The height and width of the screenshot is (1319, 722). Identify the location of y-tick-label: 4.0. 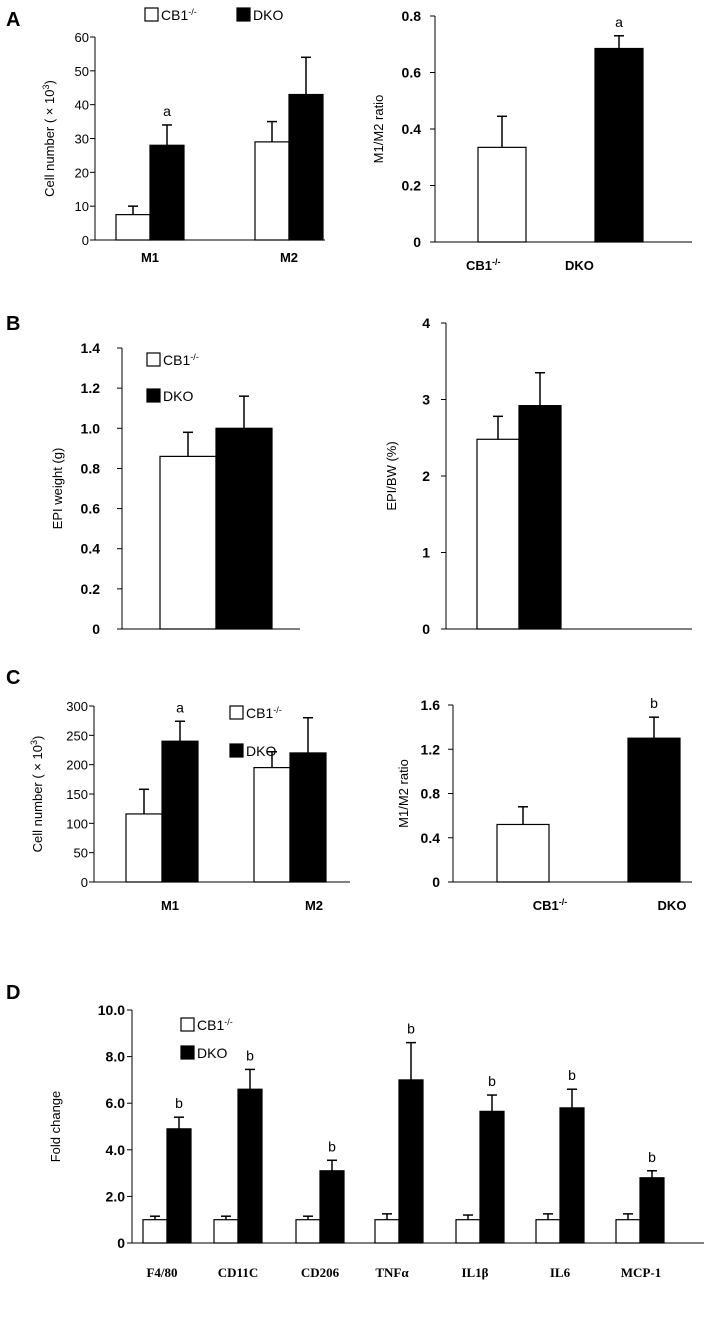
(116, 1150).